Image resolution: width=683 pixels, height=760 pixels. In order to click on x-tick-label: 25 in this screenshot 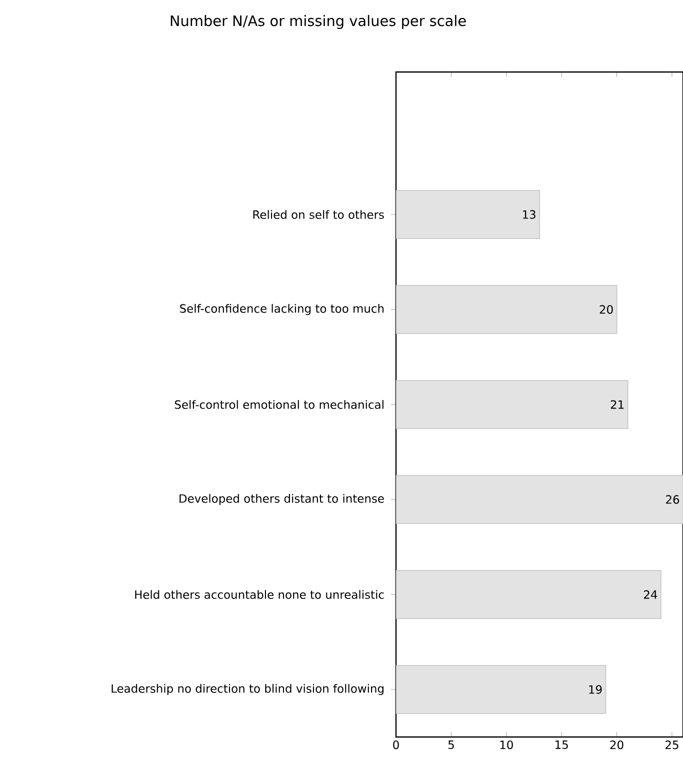, I will do `click(672, 745)`.